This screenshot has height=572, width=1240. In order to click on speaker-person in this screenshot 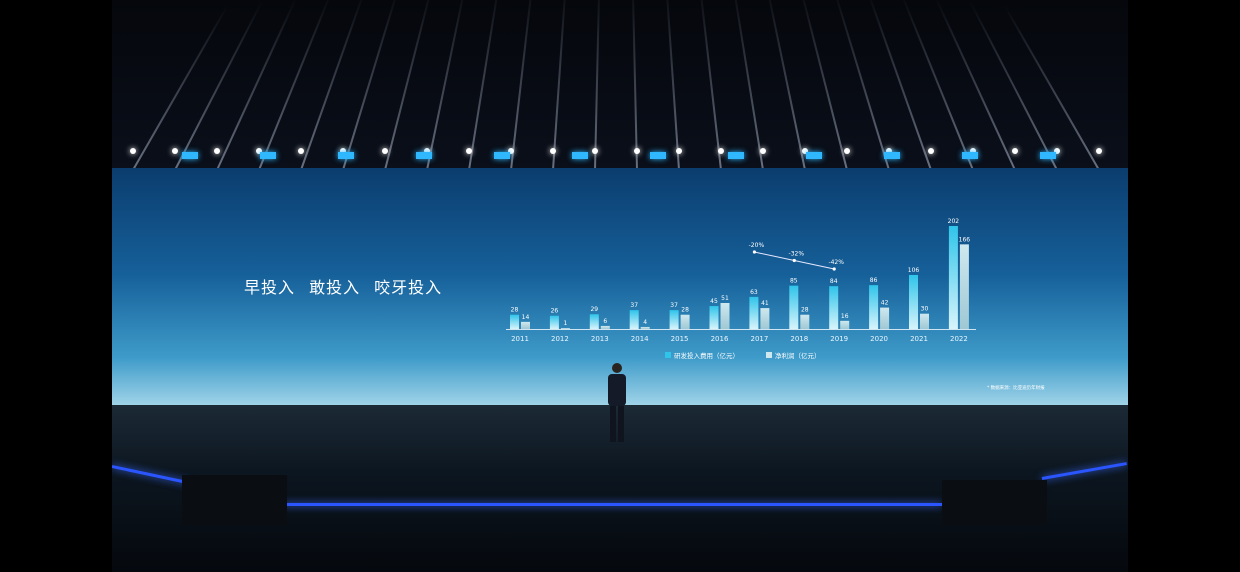, I will do `click(617, 402)`.